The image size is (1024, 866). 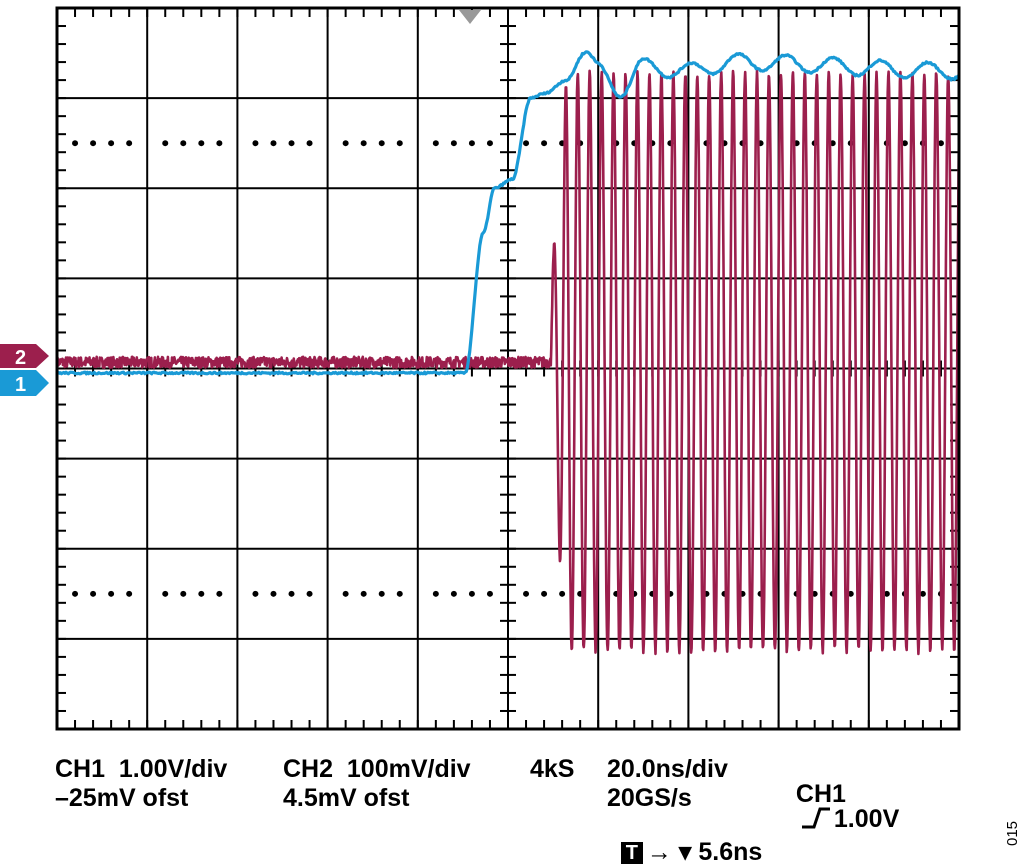 I want to click on sample-rate-label: 20GS/s, so click(x=649, y=798).